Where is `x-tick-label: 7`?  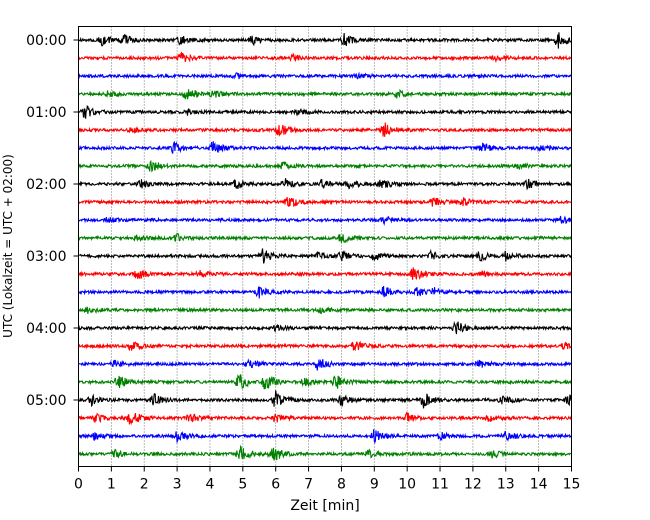 x-tick-label: 7 is located at coordinates (308, 485).